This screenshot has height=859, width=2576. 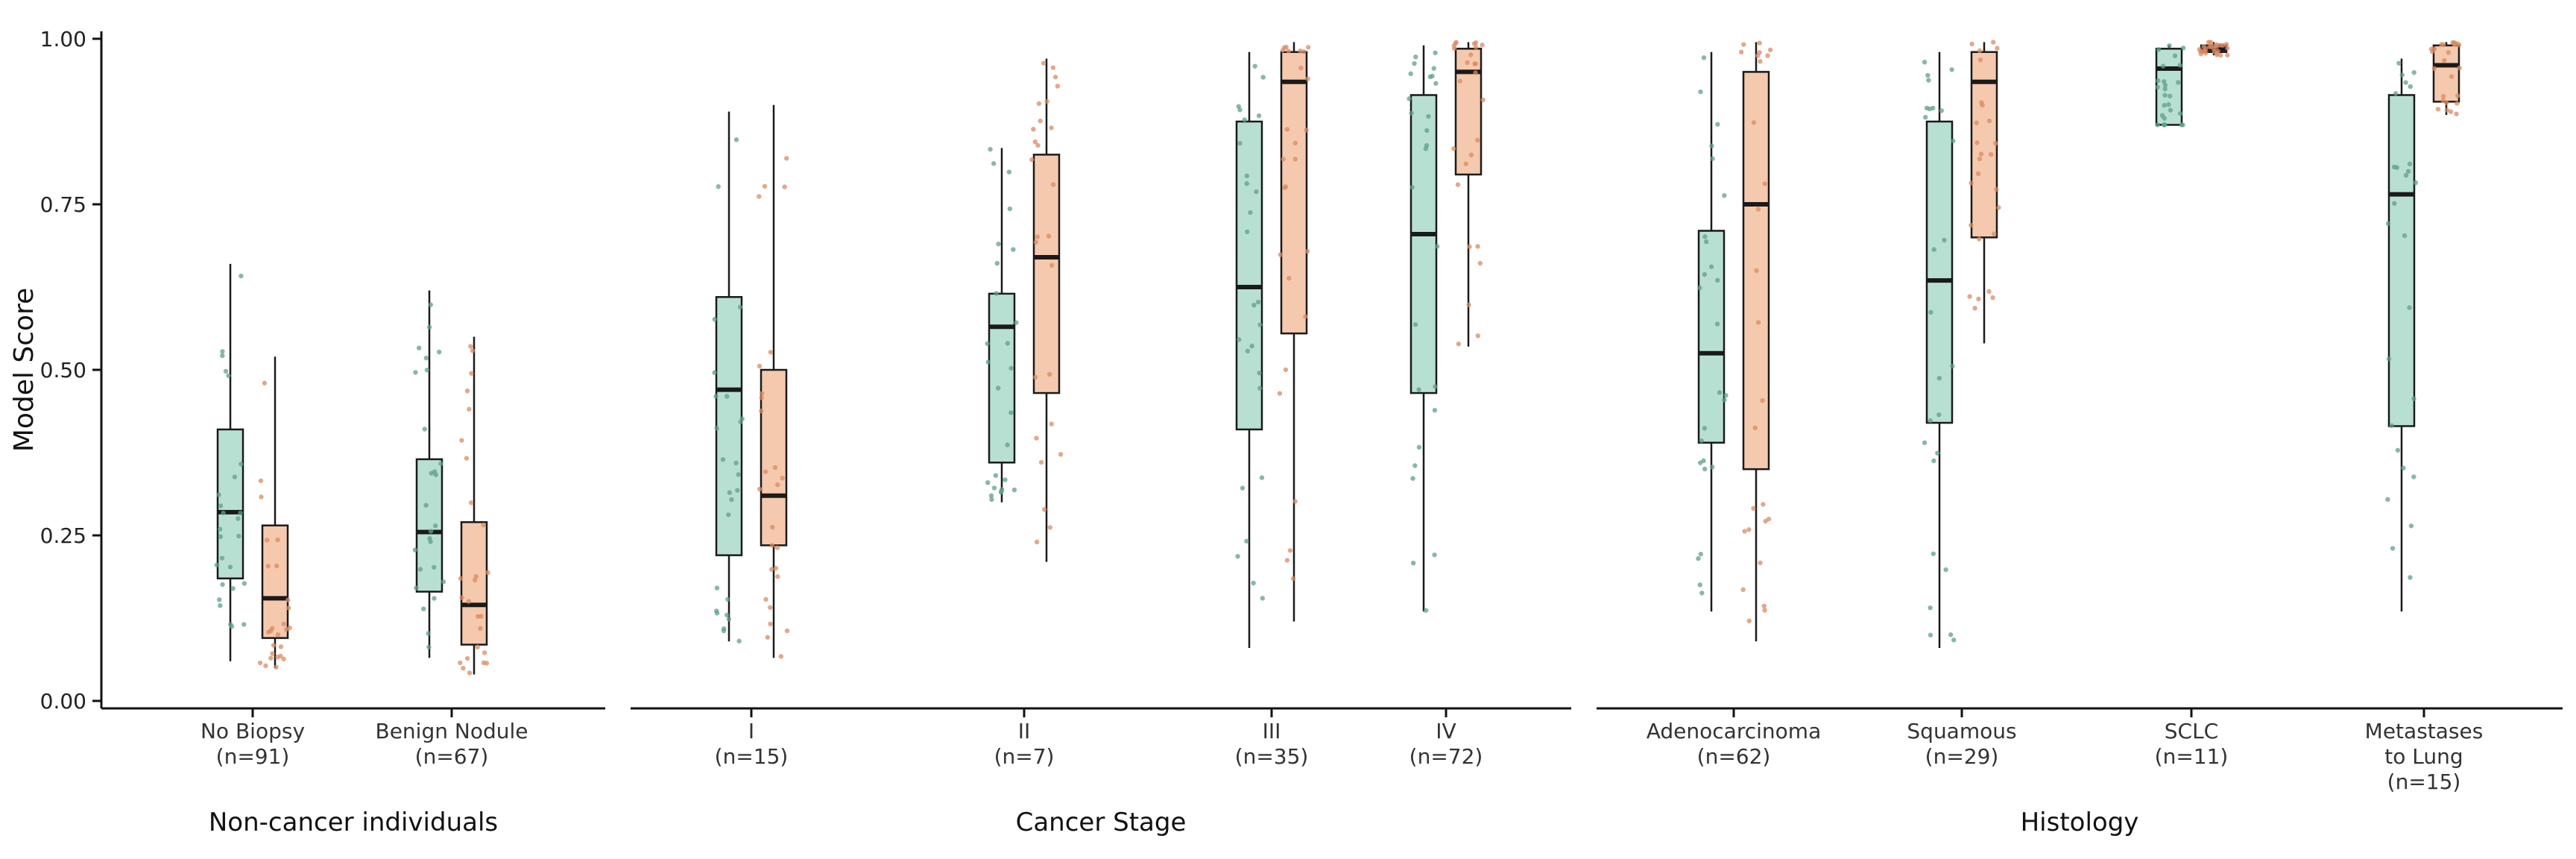 What do you see at coordinates (1101, 822) in the screenshot?
I see `facet-label: Cancer Stage` at bounding box center [1101, 822].